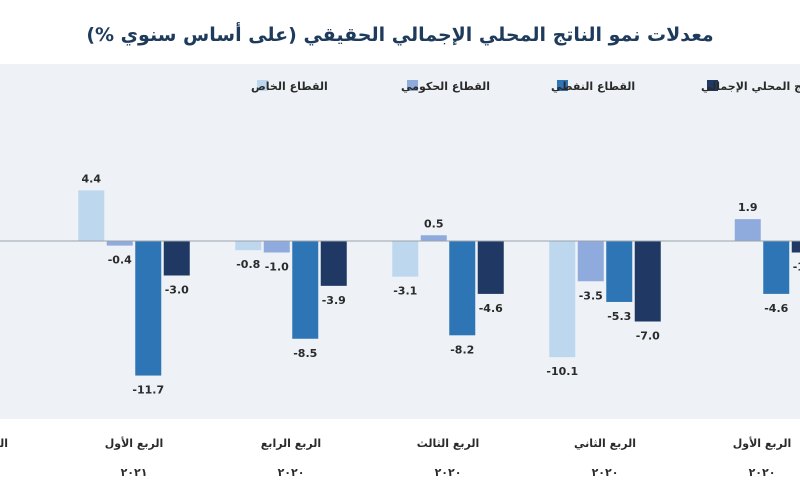 This screenshot has height=500, width=800. I want to click on legend-label: الناتج المحلي الإجمالي, so click(750, 86).